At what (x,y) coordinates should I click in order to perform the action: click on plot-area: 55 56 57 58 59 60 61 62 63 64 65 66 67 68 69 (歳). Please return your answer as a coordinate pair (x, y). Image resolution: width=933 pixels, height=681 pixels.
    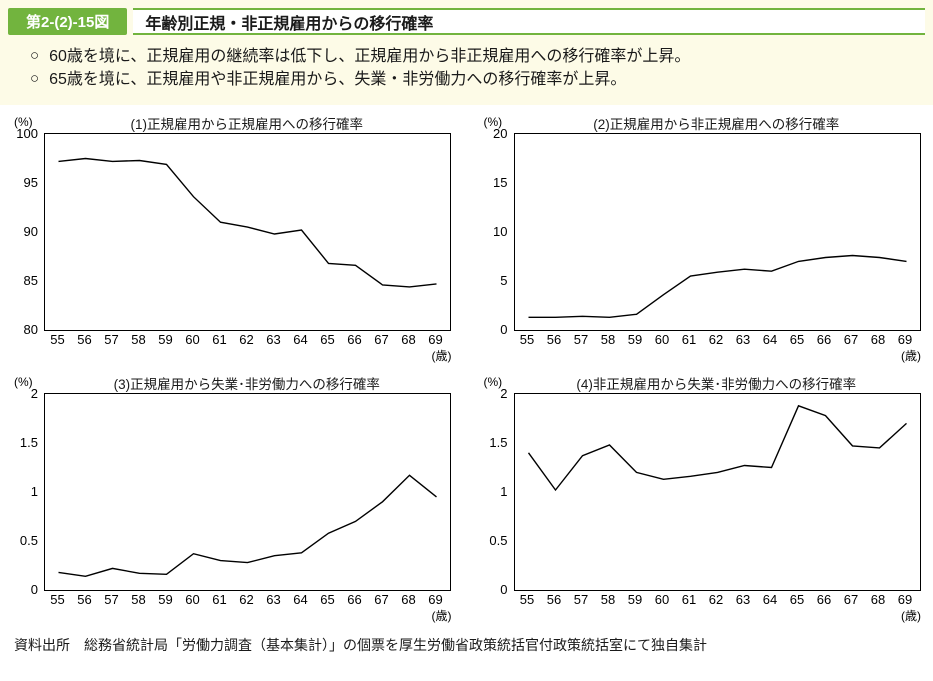
    Looking at the image, I should click on (249, 508).